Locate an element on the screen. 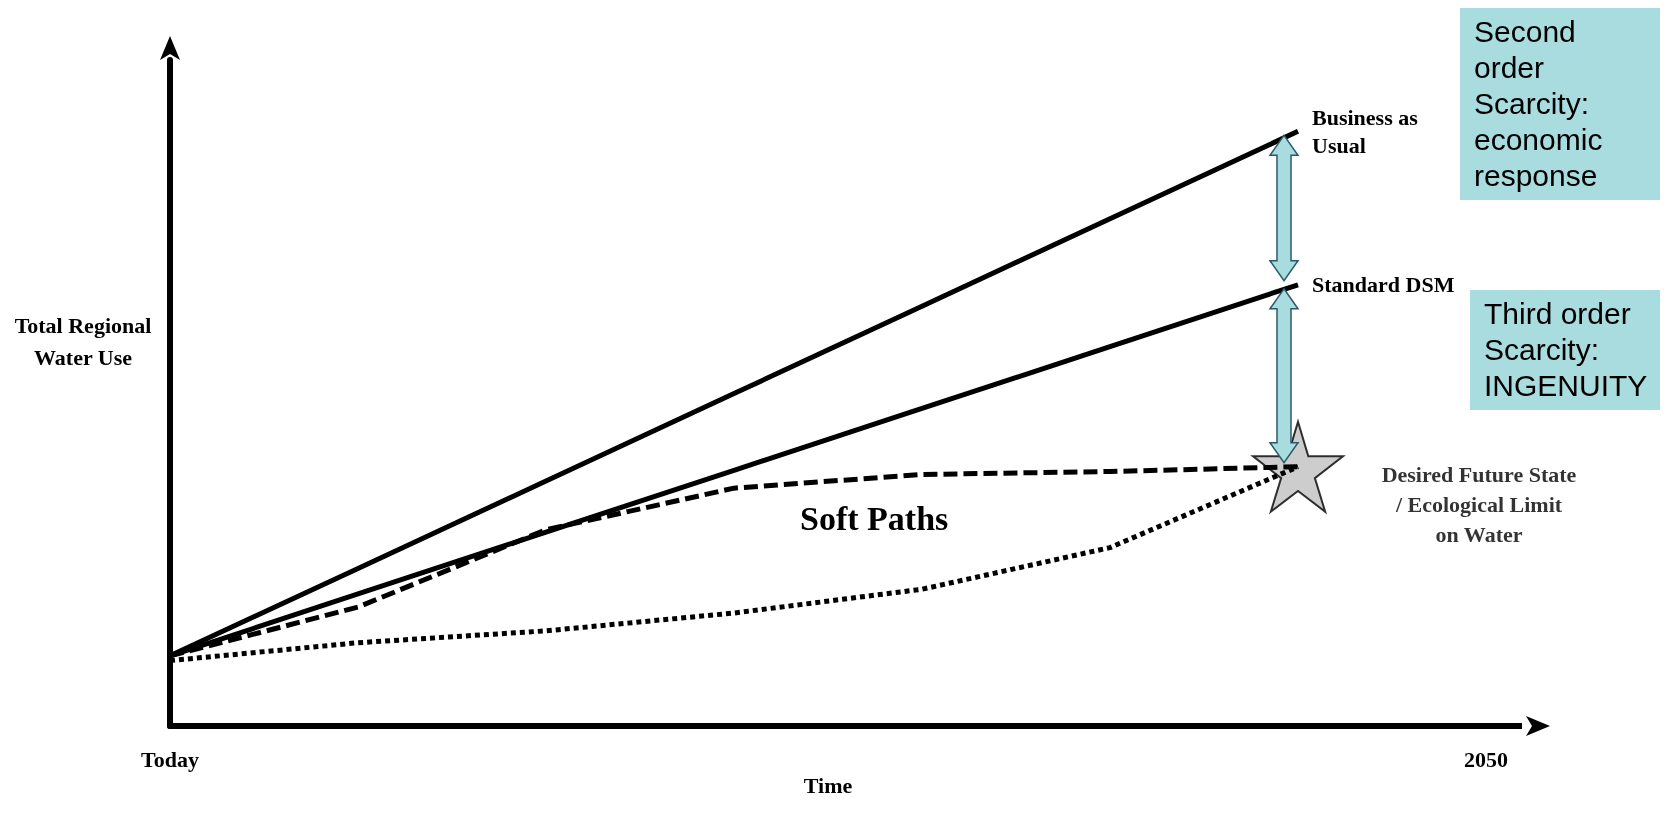 Image resolution: width=1666 pixels, height=821 pixels. annotation: Soft Paths is located at coordinates (874, 519).